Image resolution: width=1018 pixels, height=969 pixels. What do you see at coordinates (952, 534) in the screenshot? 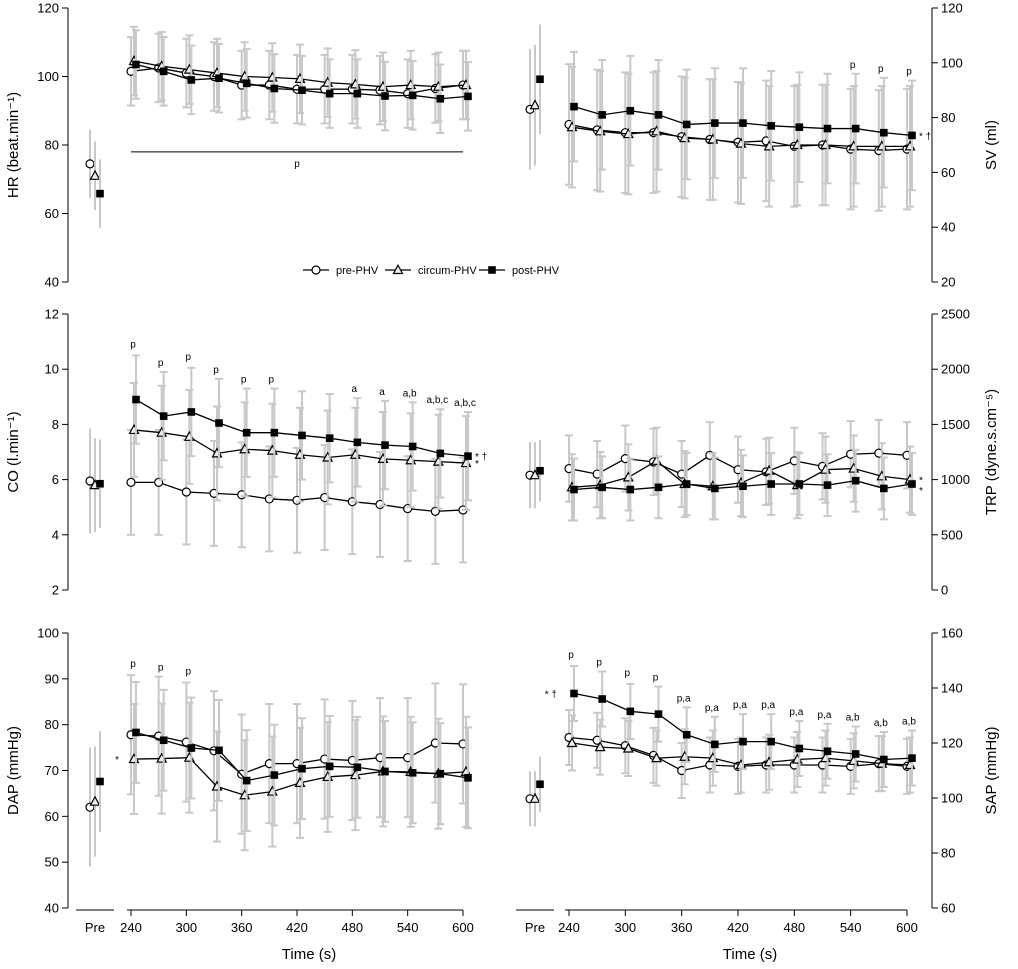
I see `y-tick-label: 500` at bounding box center [952, 534].